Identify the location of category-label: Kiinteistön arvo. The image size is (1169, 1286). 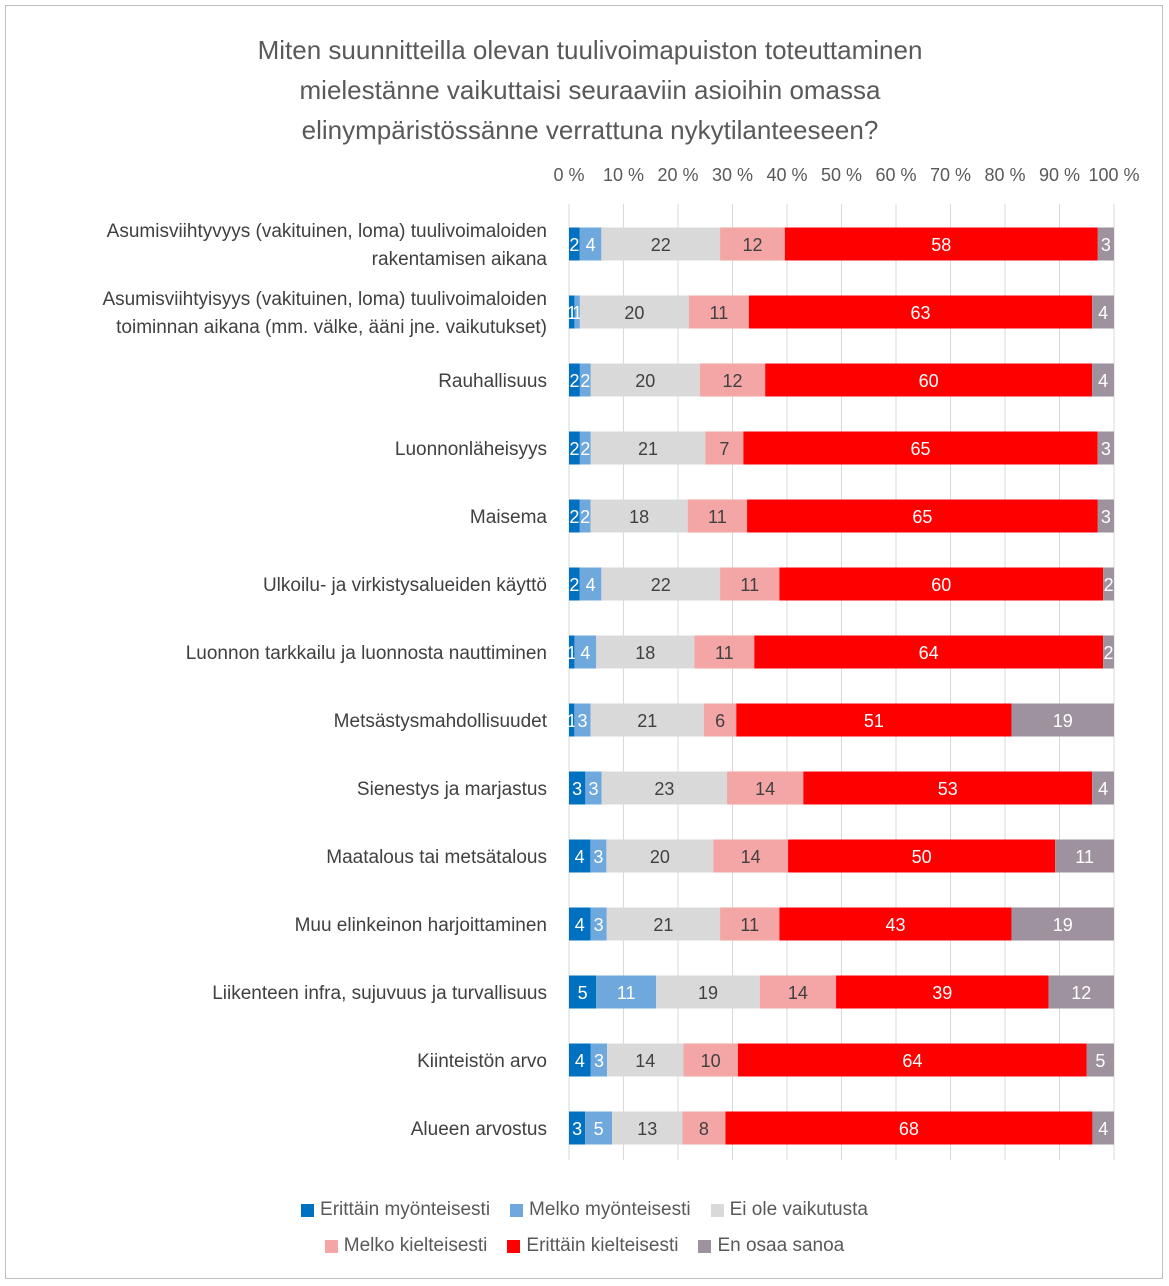
(482, 1061).